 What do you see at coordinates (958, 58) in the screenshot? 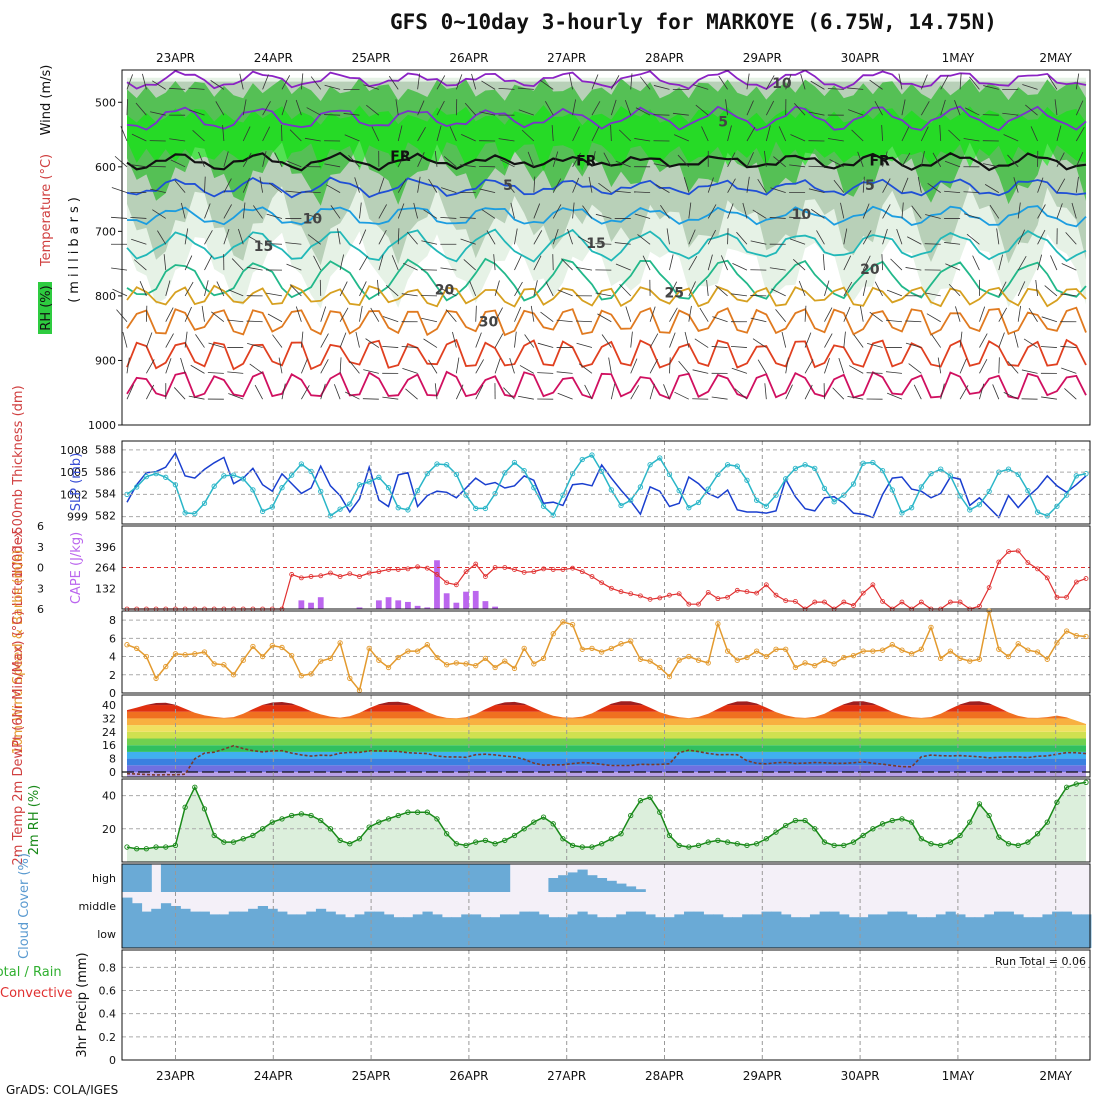
I see `date-label-top: 1MAY` at bounding box center [958, 58].